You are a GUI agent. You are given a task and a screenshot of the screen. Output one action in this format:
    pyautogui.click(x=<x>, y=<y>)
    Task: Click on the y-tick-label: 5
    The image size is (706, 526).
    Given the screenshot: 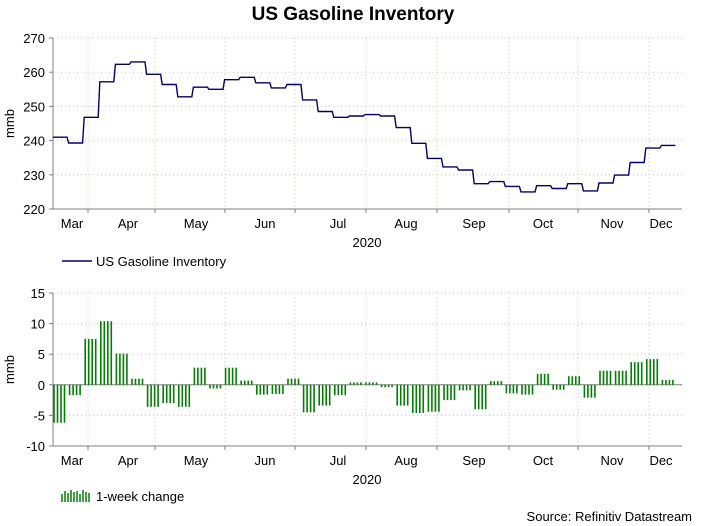 What is the action you would take?
    pyautogui.click(x=41, y=354)
    